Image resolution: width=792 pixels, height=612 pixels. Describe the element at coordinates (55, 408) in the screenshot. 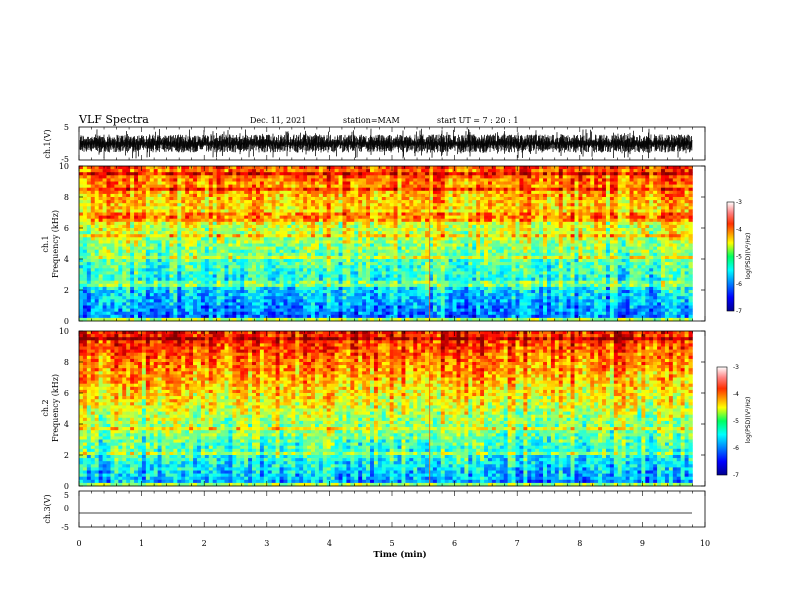

I see `ch2-spectrogram-ylabel-frequency: Frequency (kHz)` at that location.